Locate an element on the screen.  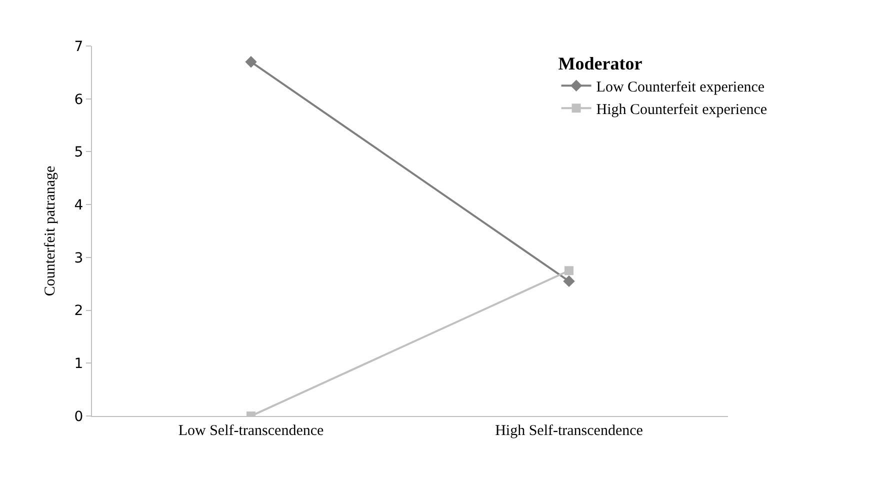
y-tick-label: 4 is located at coordinates (79, 205).